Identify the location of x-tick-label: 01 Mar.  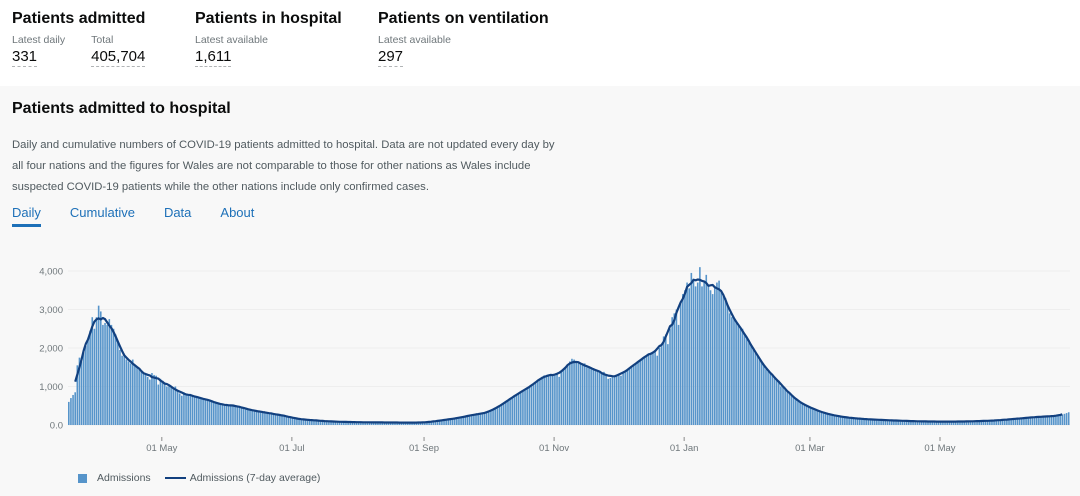
(810, 448).